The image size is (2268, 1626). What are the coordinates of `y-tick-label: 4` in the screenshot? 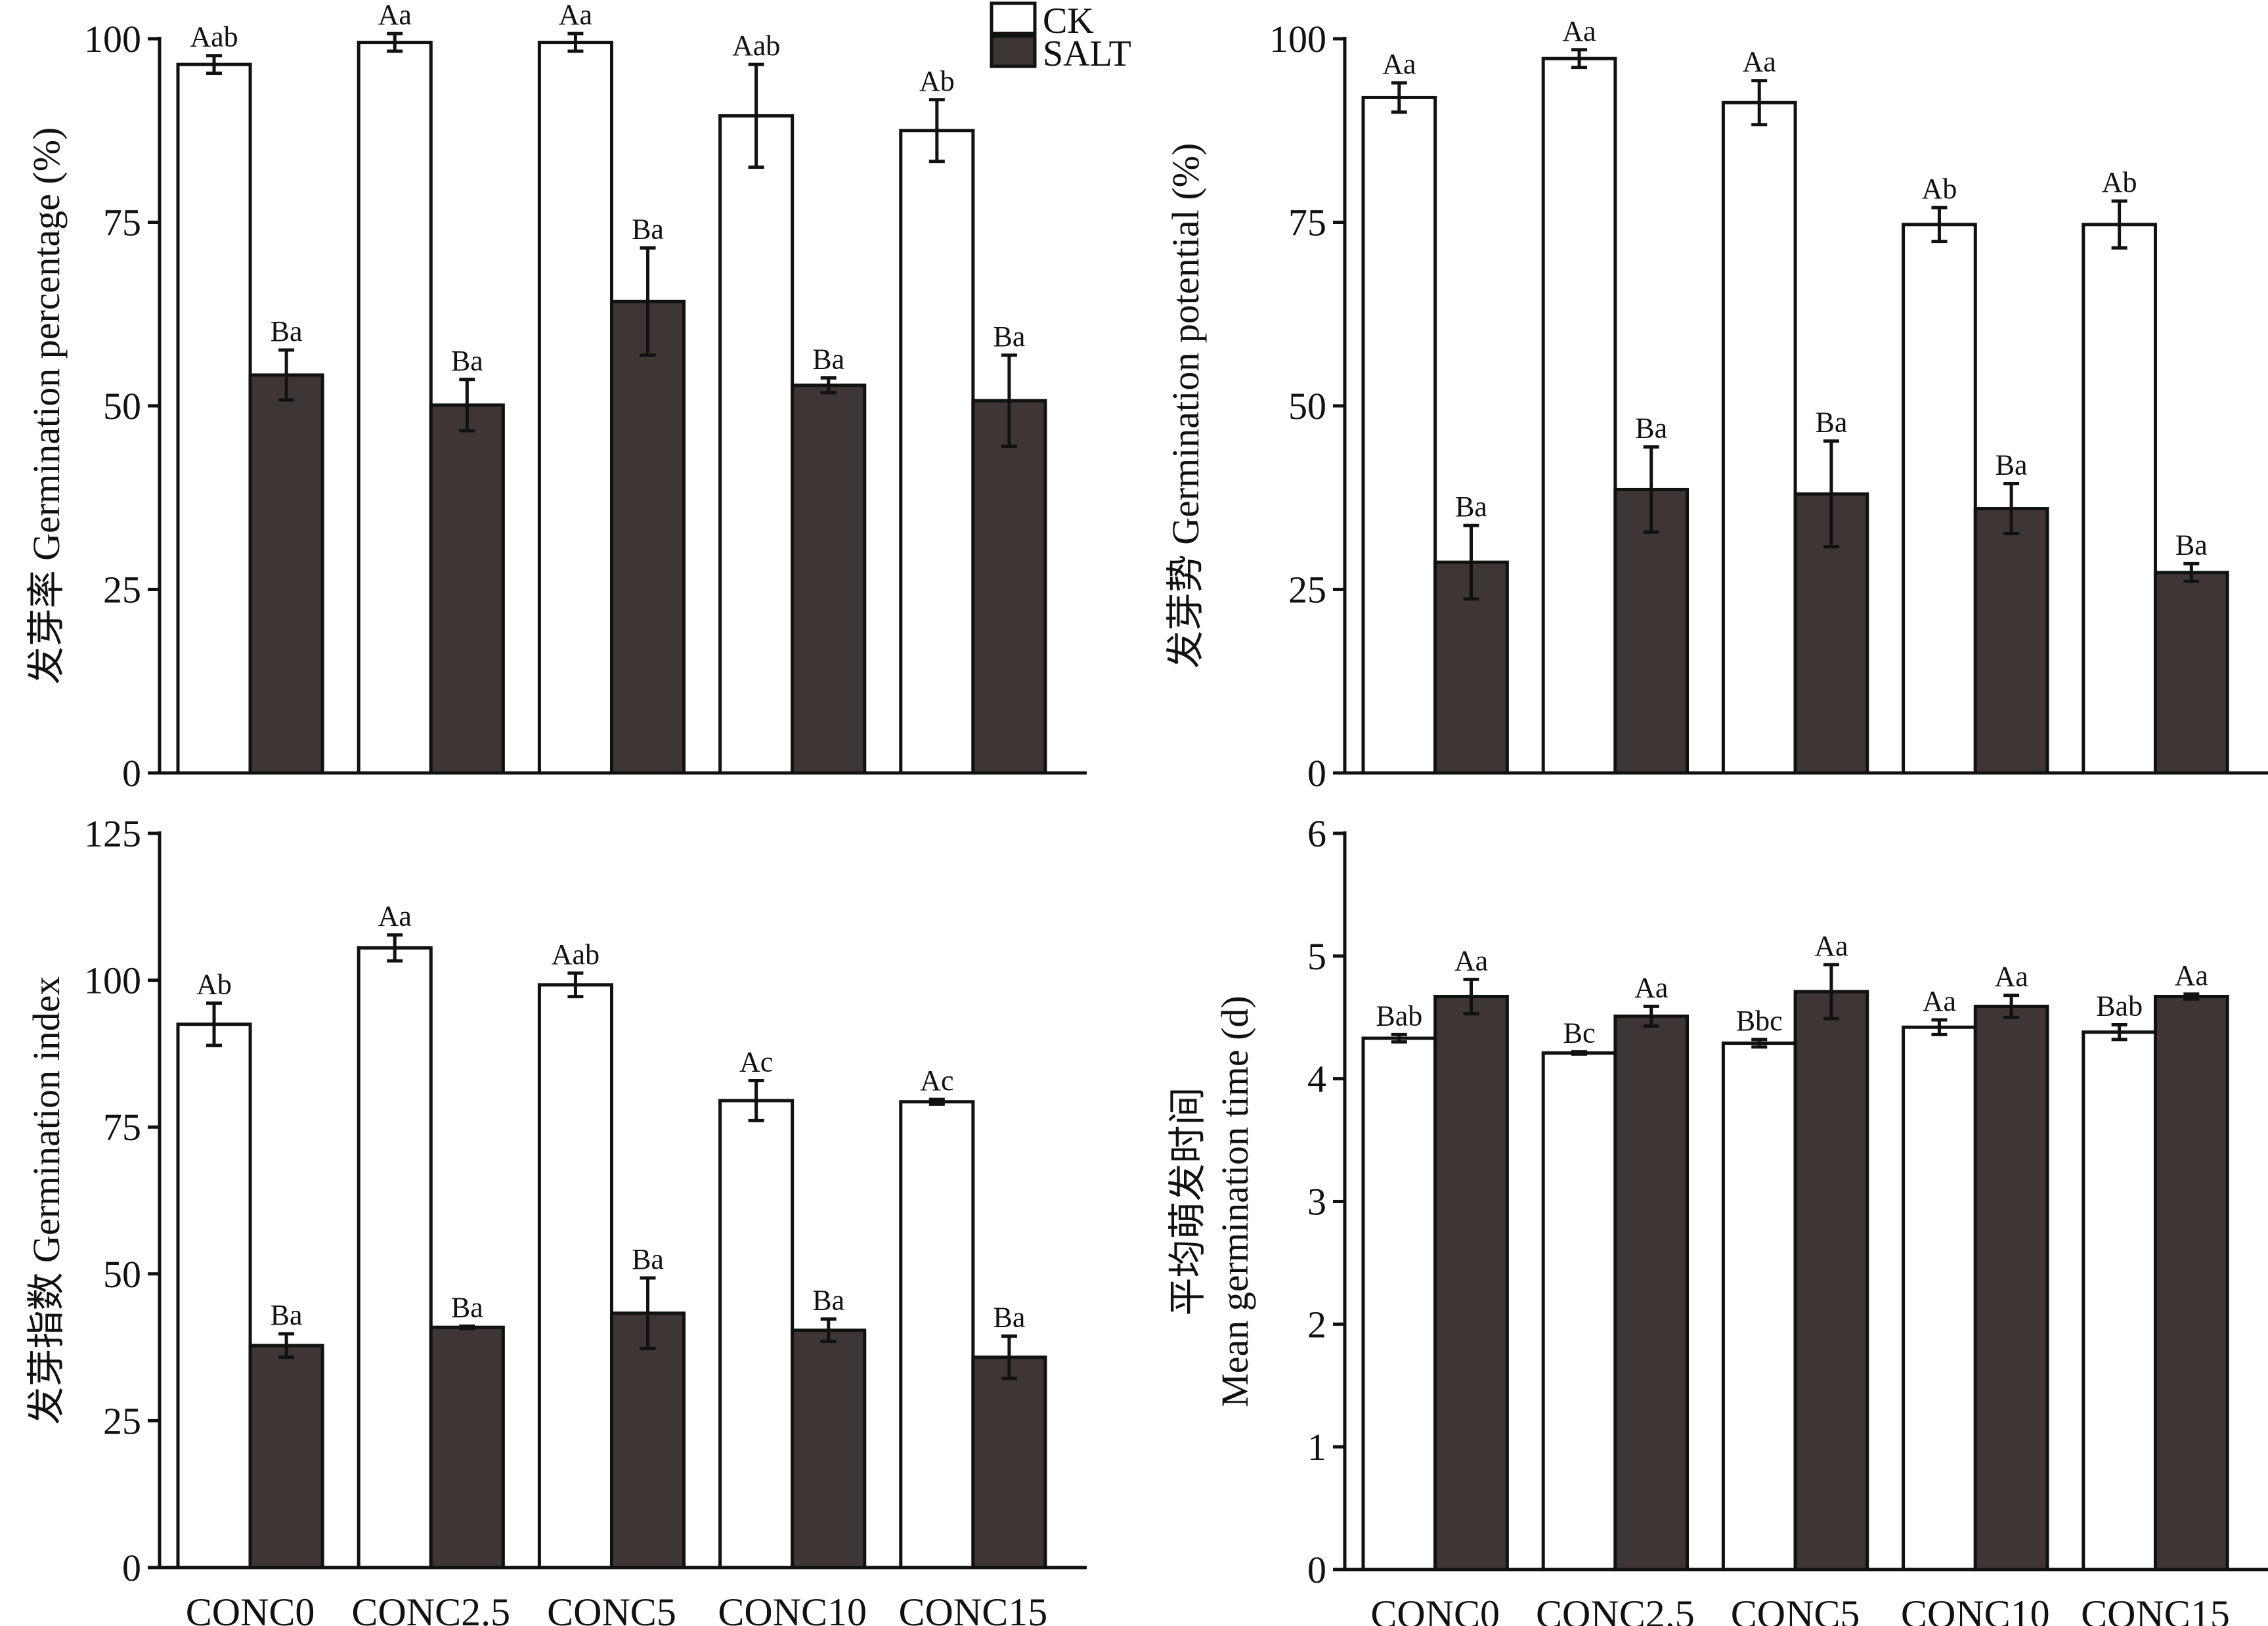 It's located at (1316, 1079).